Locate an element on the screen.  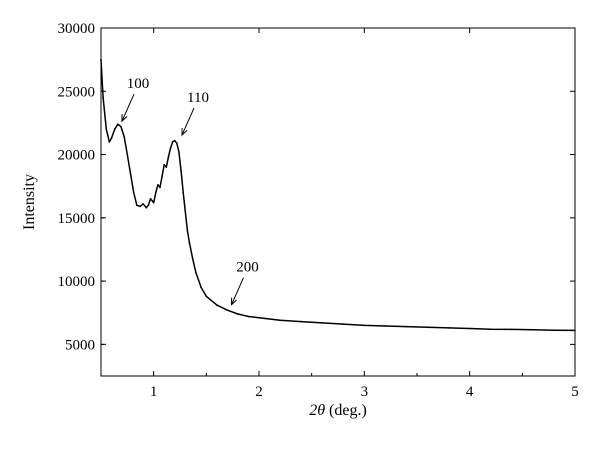
y-tick-label: 20000 is located at coordinates (77, 156).